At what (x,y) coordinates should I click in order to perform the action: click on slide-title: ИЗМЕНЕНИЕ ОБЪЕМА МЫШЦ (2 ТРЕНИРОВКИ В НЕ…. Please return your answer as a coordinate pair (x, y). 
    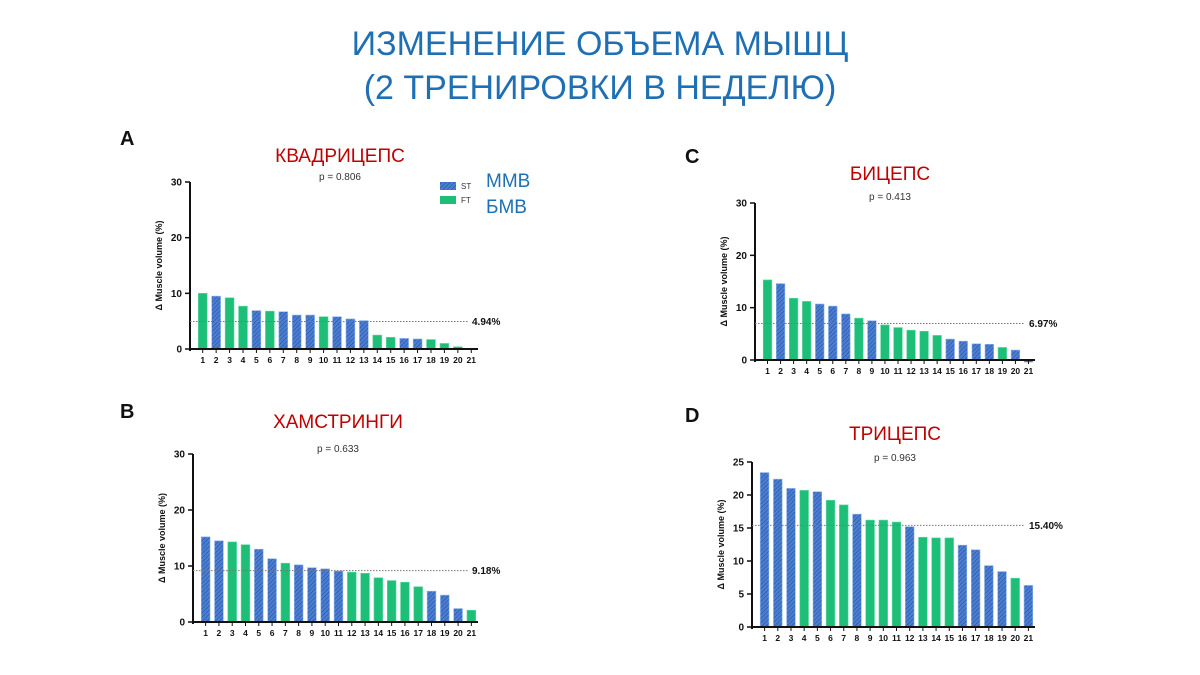
    Looking at the image, I should click on (600, 66).